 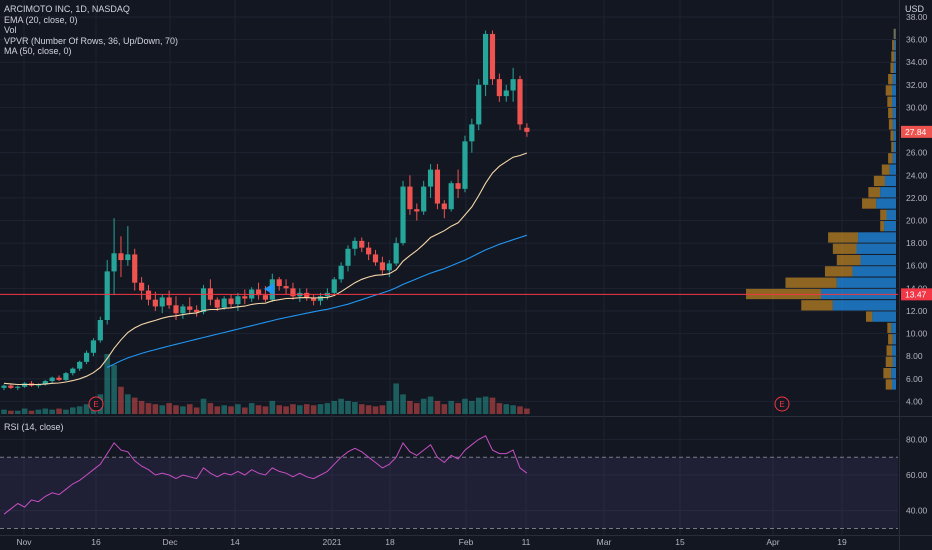 I want to click on time-tick-label: 2021, so click(x=332, y=542).